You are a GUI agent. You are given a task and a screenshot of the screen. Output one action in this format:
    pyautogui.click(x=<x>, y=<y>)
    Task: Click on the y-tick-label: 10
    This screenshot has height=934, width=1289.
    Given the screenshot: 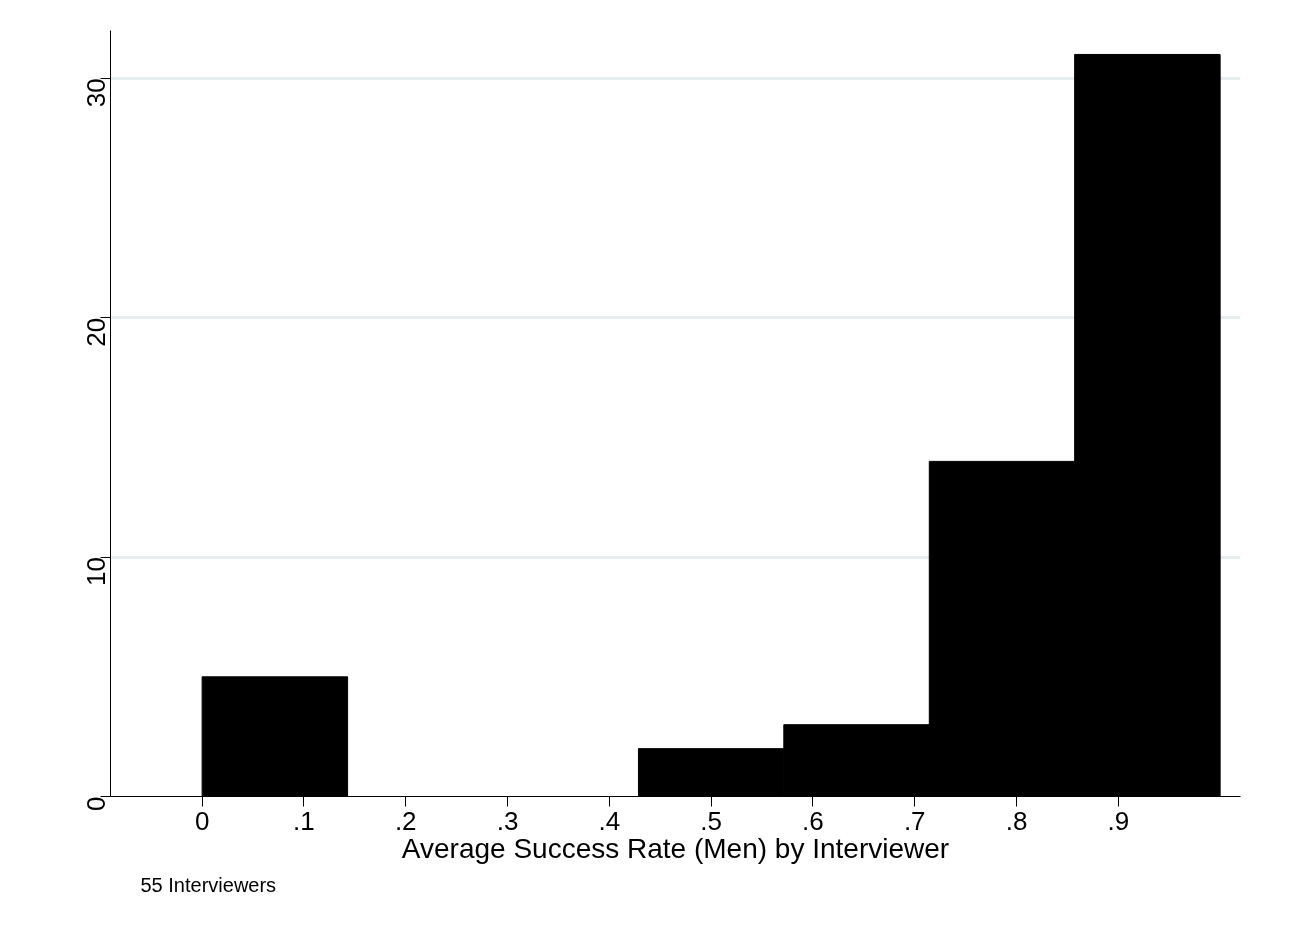 What is the action you would take?
    pyautogui.click(x=95, y=572)
    